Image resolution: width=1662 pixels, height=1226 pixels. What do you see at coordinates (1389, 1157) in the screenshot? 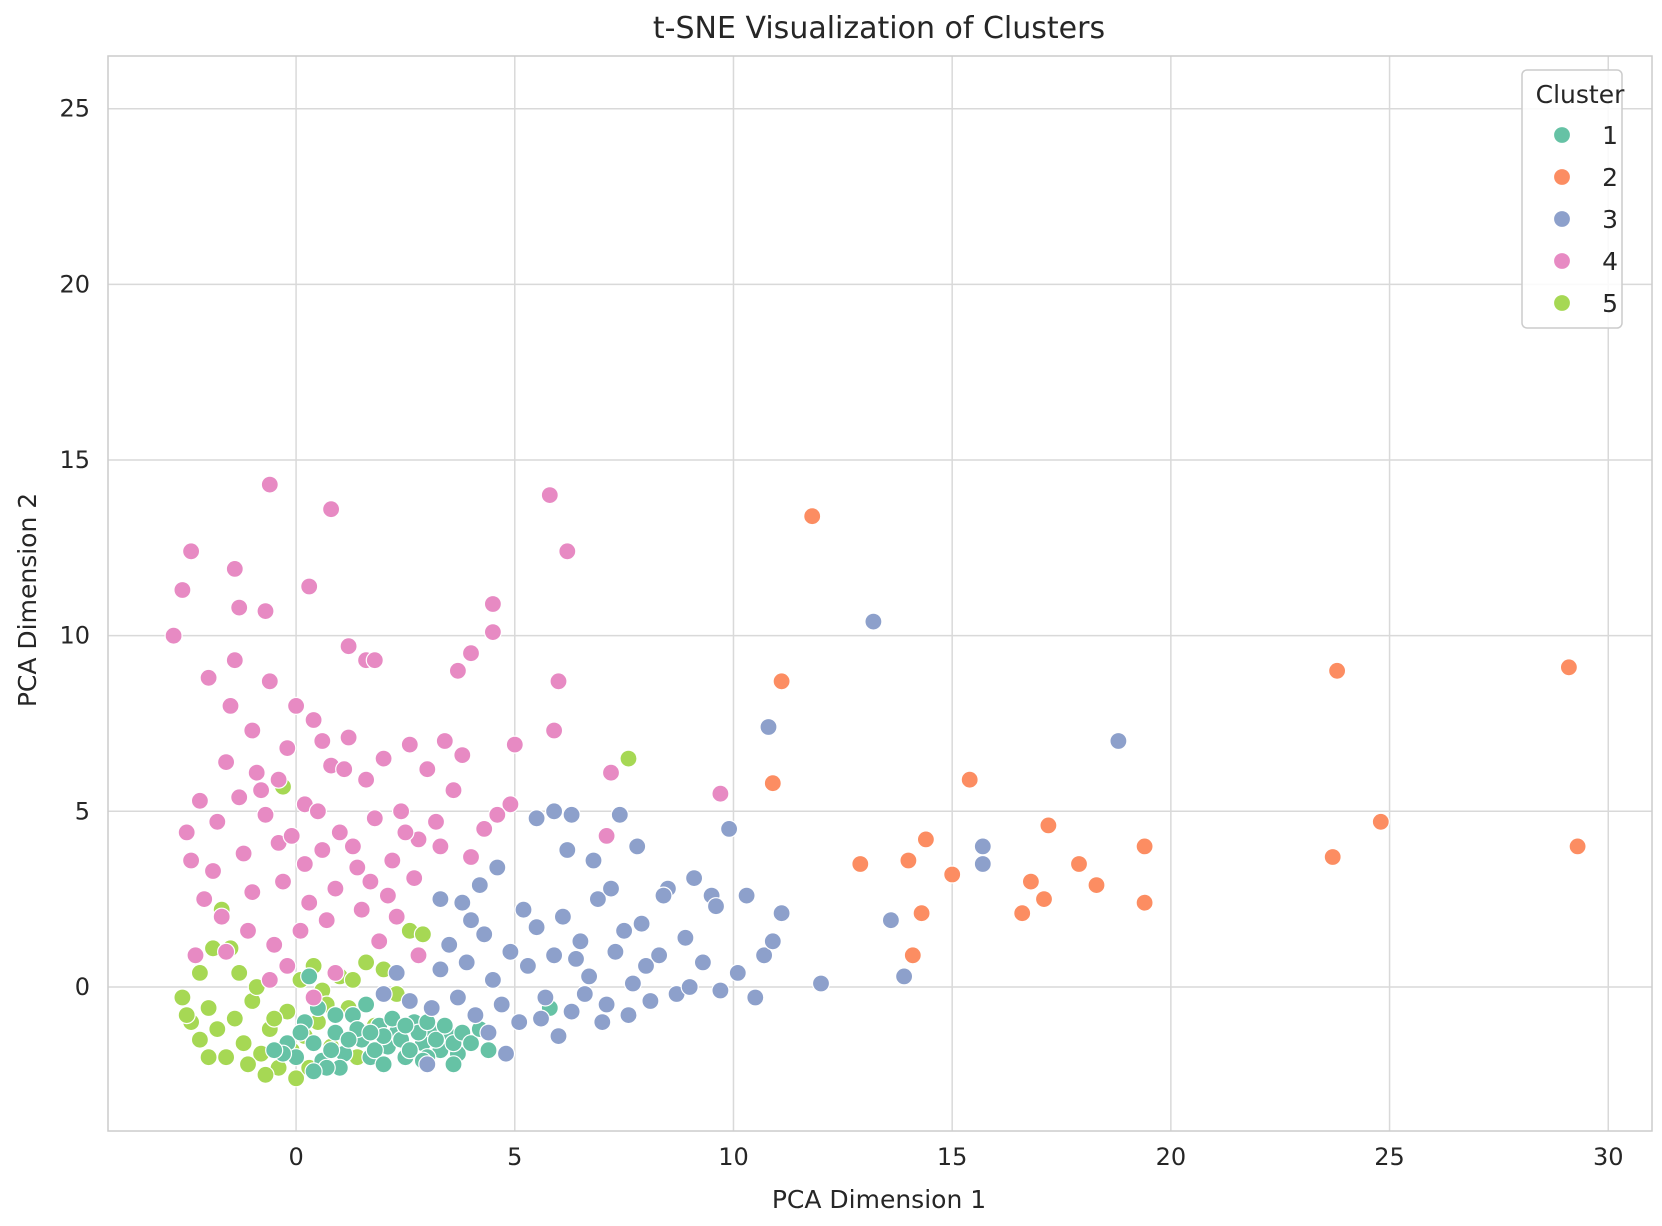
I see `x-tick-label: 25` at bounding box center [1389, 1157].